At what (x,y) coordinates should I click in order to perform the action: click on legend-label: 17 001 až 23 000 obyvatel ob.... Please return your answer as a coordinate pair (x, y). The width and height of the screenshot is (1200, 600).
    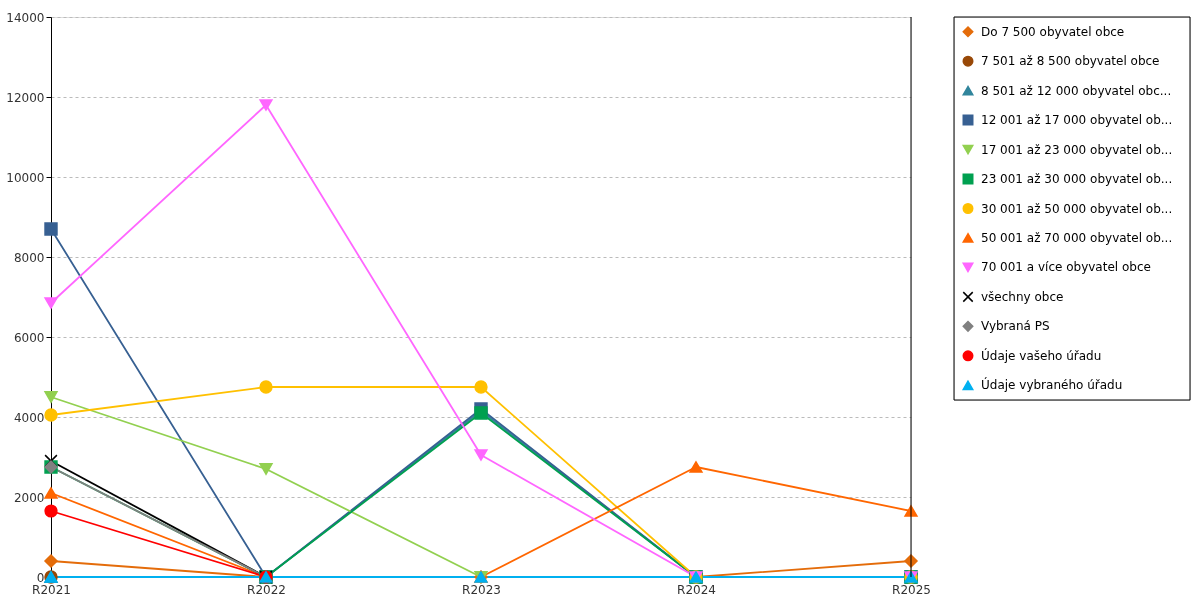
    Looking at the image, I should click on (1077, 149).